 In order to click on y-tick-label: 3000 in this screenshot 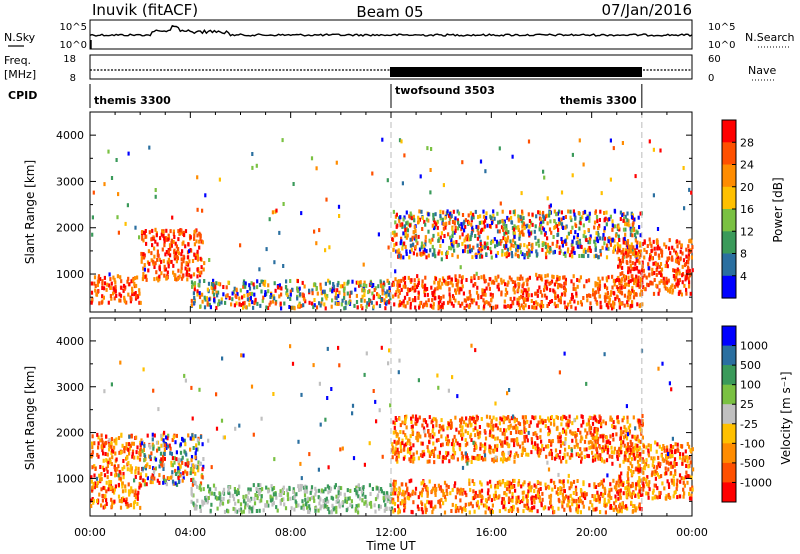, I will do `click(70, 181)`.